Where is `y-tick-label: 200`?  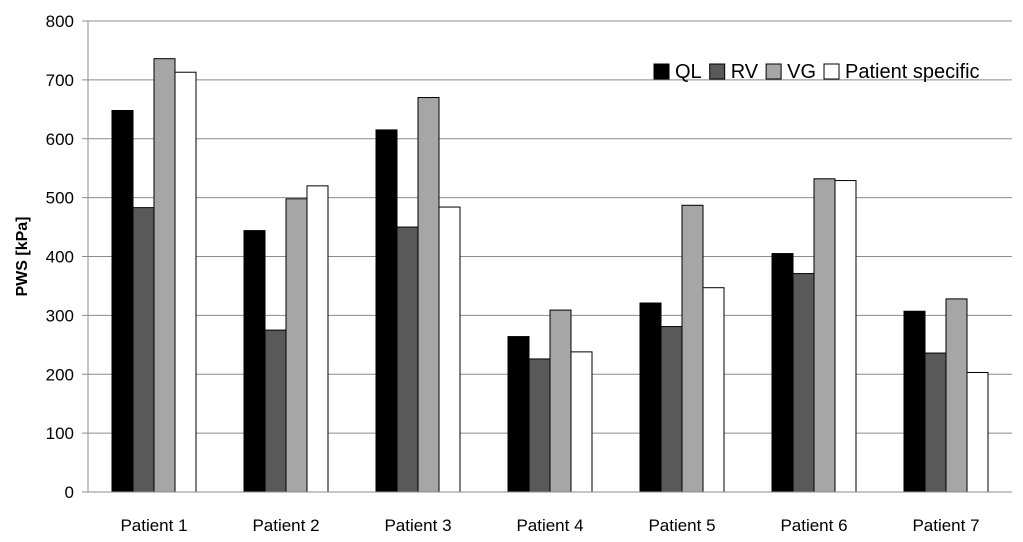 y-tick-label: 200 is located at coordinates (60, 374).